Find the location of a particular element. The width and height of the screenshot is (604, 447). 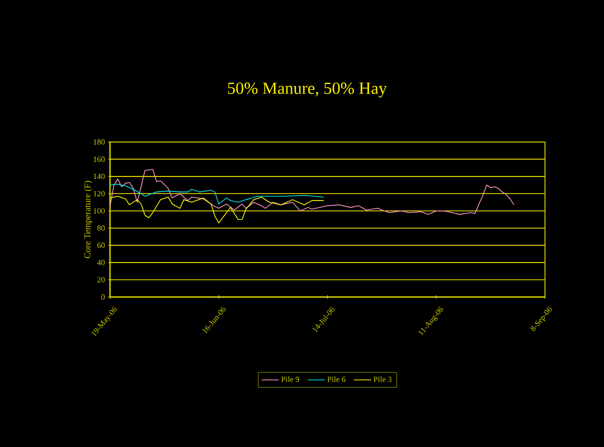

chart-title: 50% Manure, 50% Hay is located at coordinates (307, 90).